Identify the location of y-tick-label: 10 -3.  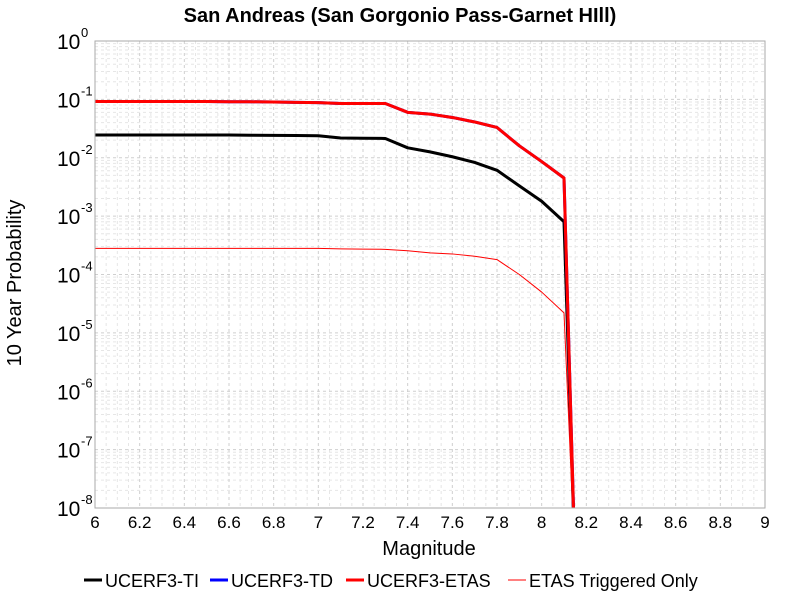
(75, 214).